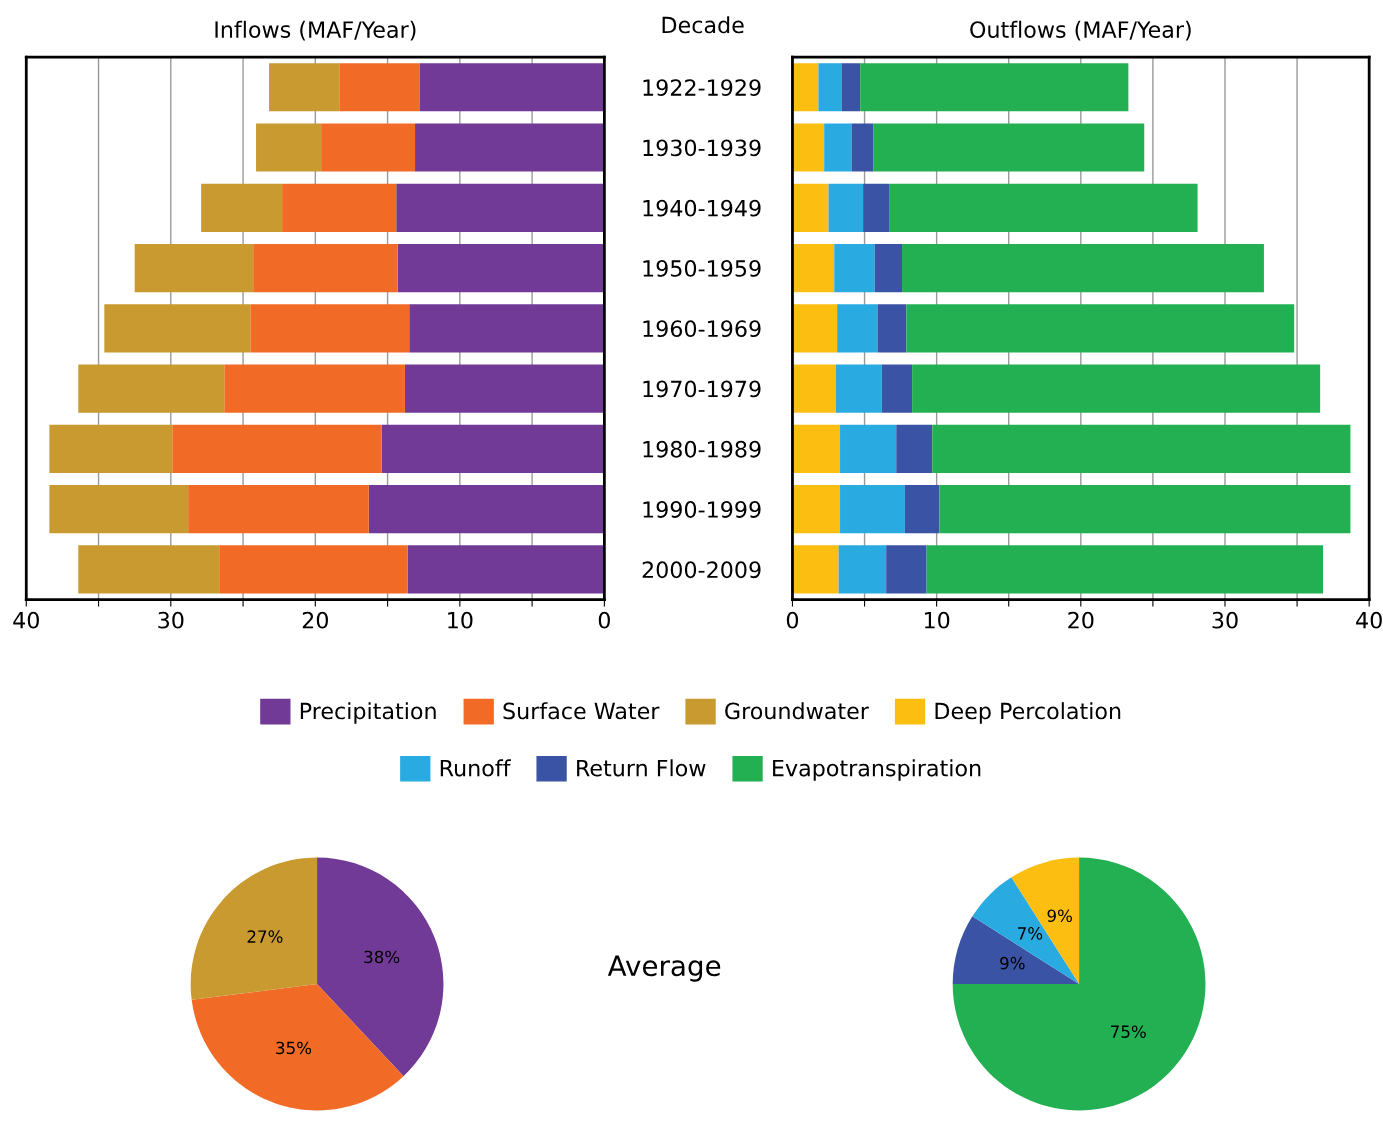 This screenshot has height=1142, width=1383. Describe the element at coordinates (368, 713) in the screenshot. I see `legend-label: Precipitation` at that location.